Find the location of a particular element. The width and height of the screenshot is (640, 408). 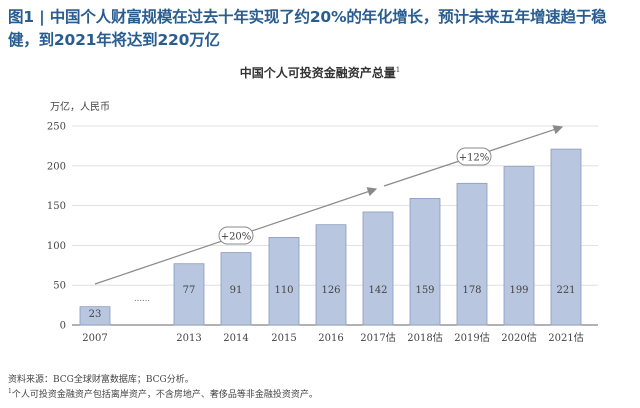

growth-annotation: +20% is located at coordinates (236, 235).